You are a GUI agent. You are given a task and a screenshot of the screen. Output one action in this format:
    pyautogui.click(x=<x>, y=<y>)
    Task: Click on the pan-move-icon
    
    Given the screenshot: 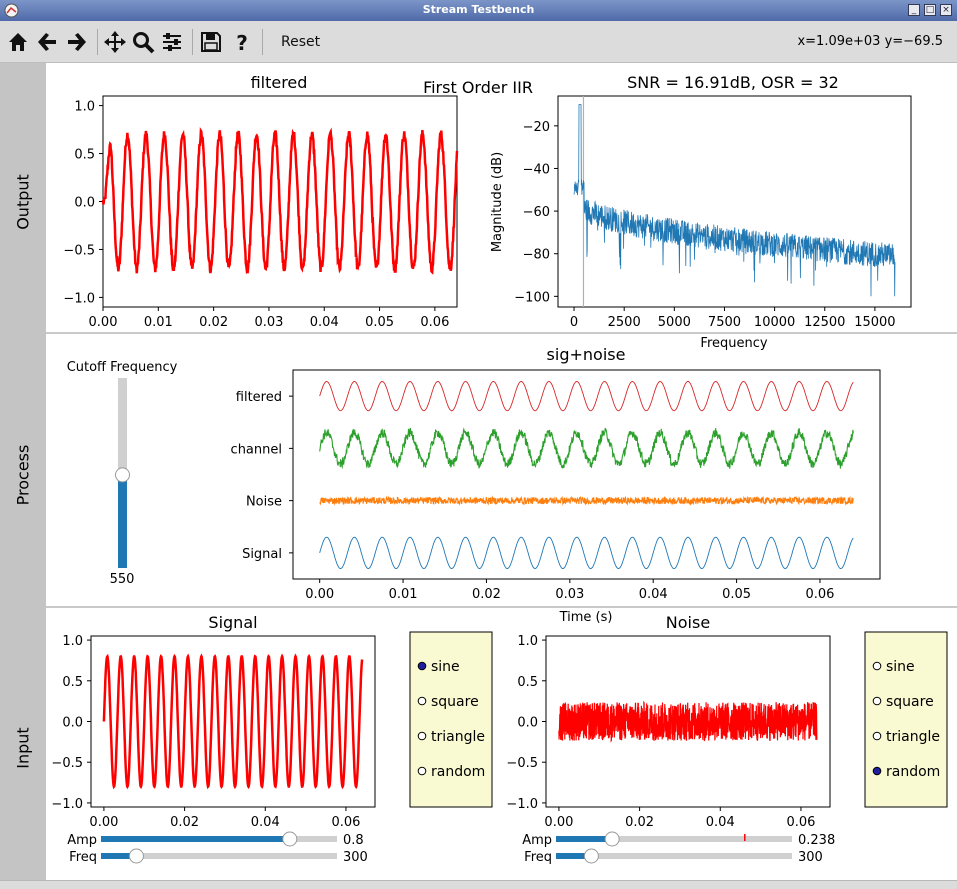 What is the action you would take?
    pyautogui.click(x=115, y=42)
    